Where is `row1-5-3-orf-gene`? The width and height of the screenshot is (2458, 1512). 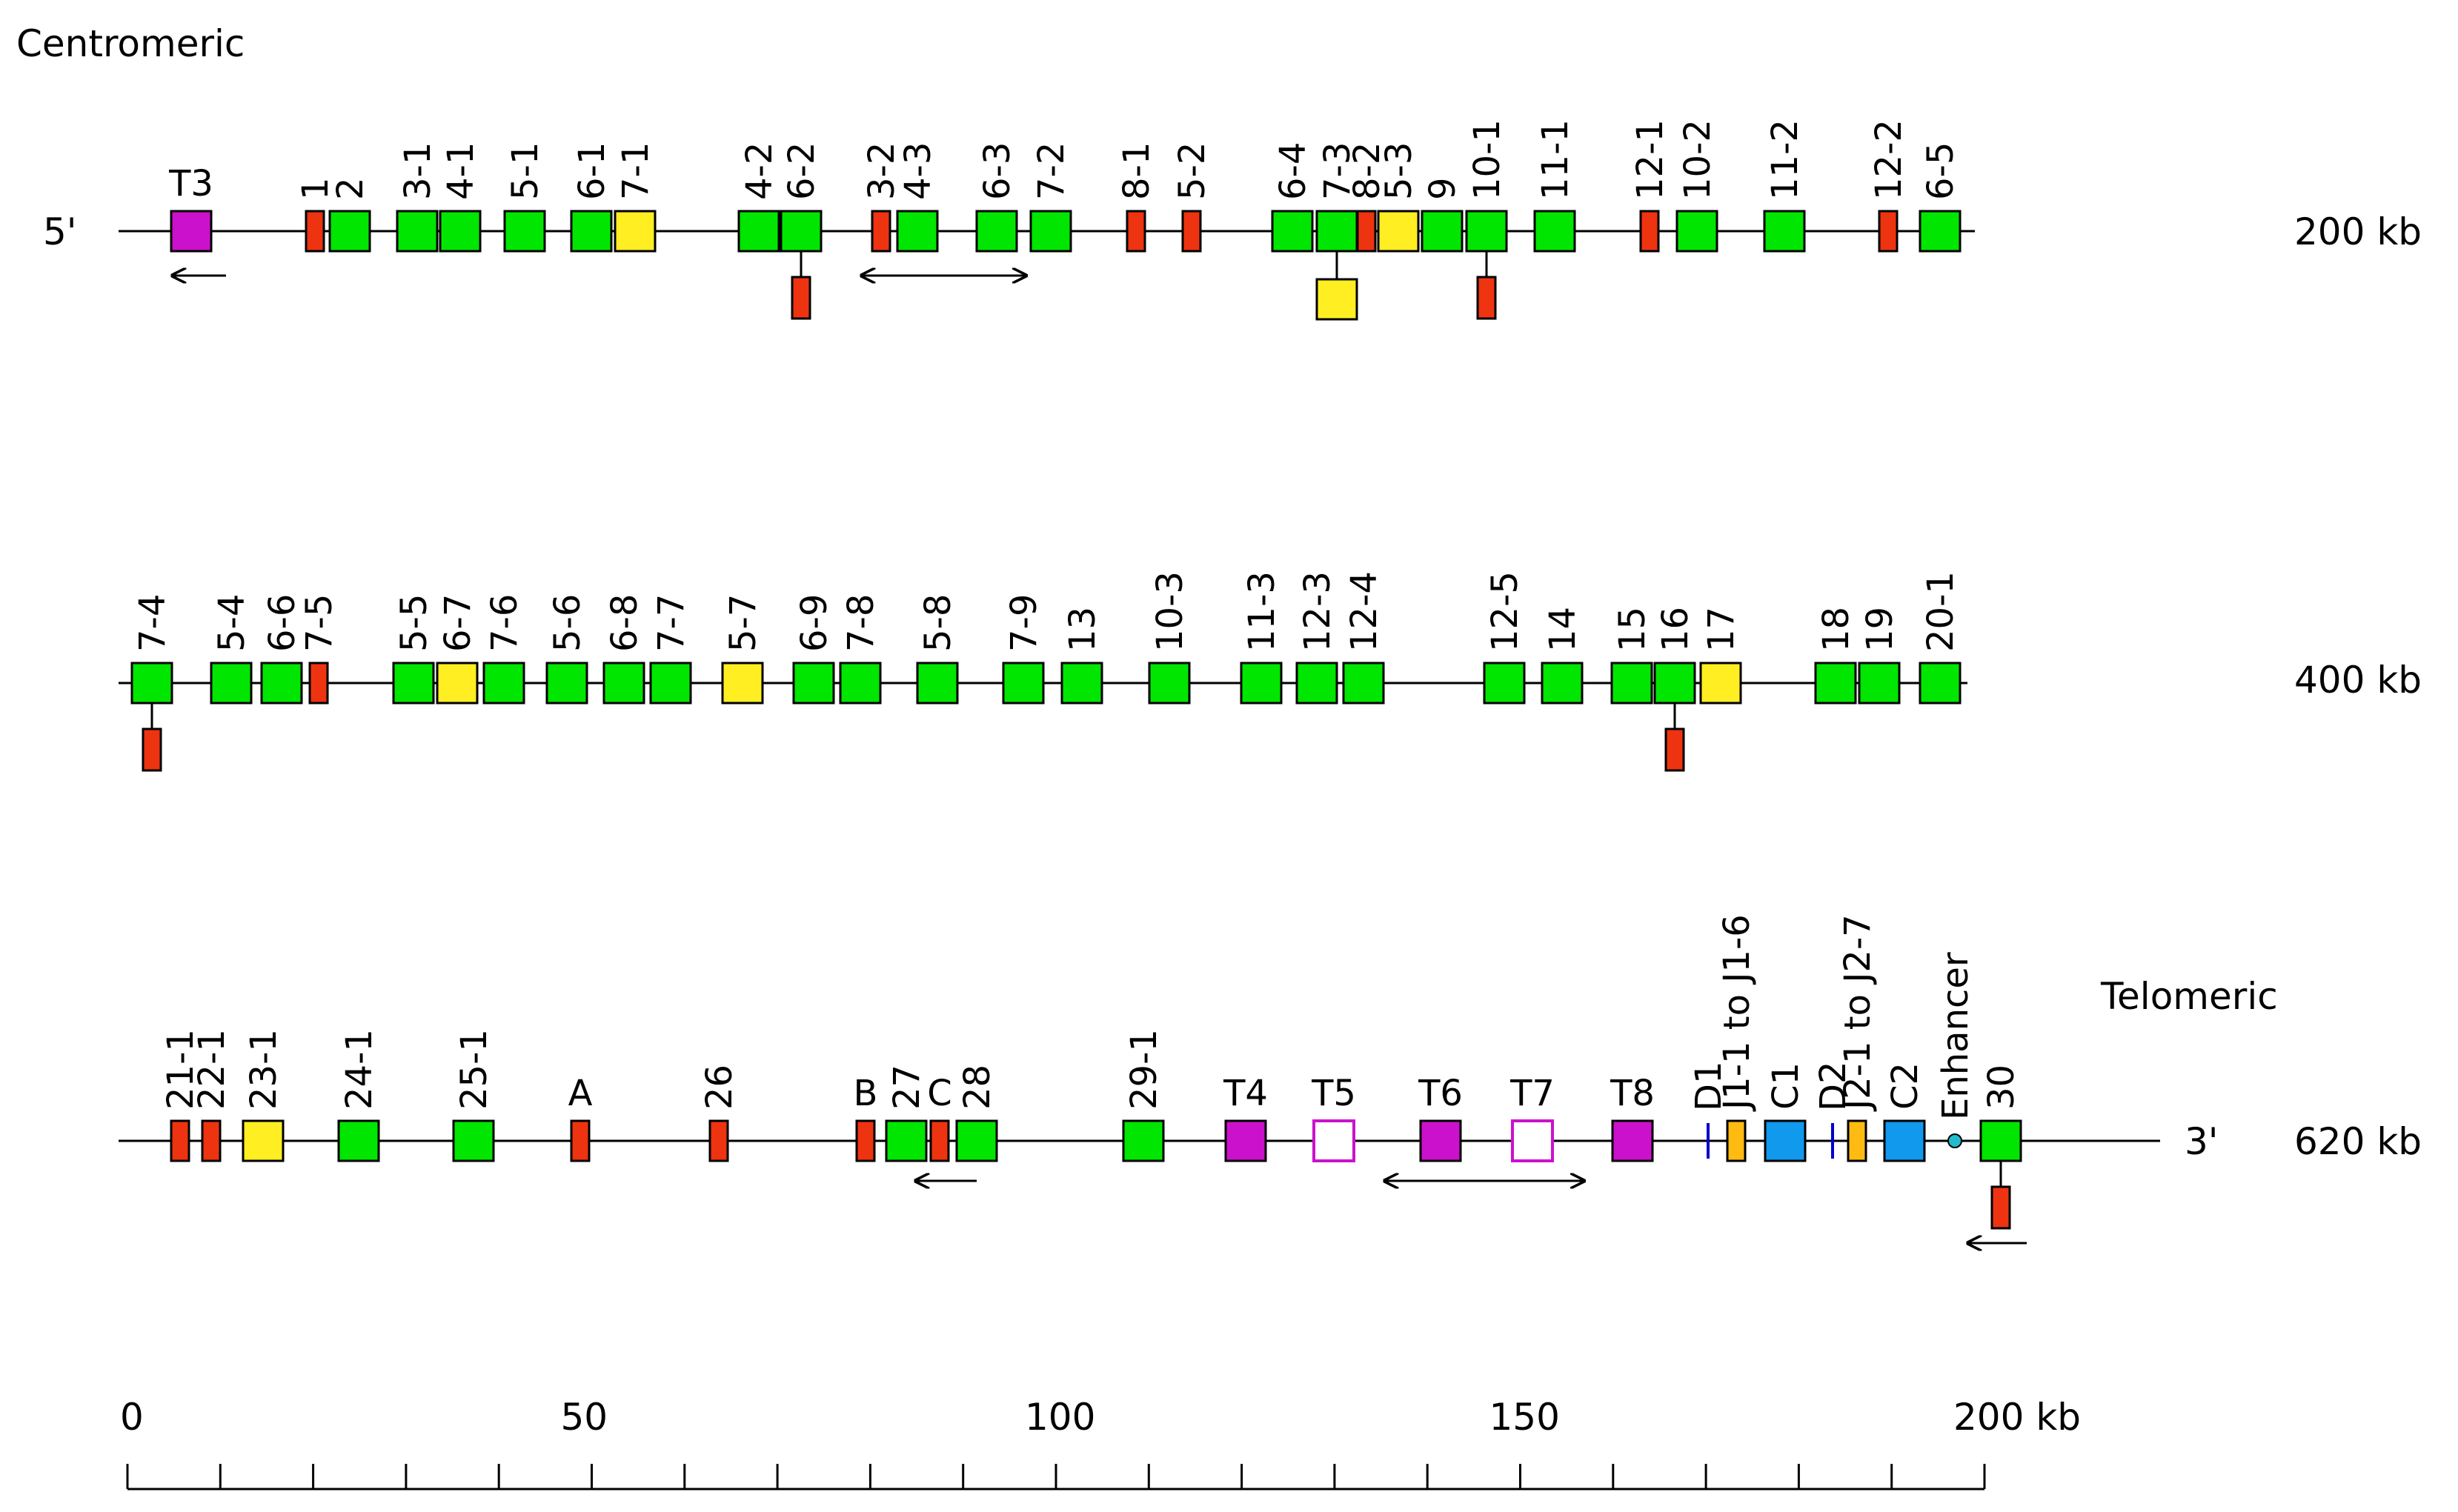
row1-5-3-orf-gene is located at coordinates (1399, 232).